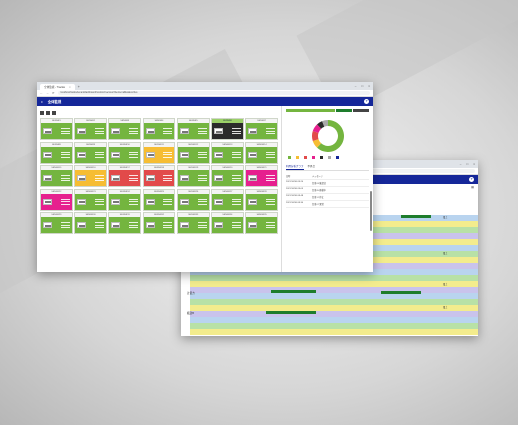 The height and width of the screenshot is (425, 518). Describe the element at coordinates (56, 176) in the screenshot. I see `device-tile: SENSR15` at that location.